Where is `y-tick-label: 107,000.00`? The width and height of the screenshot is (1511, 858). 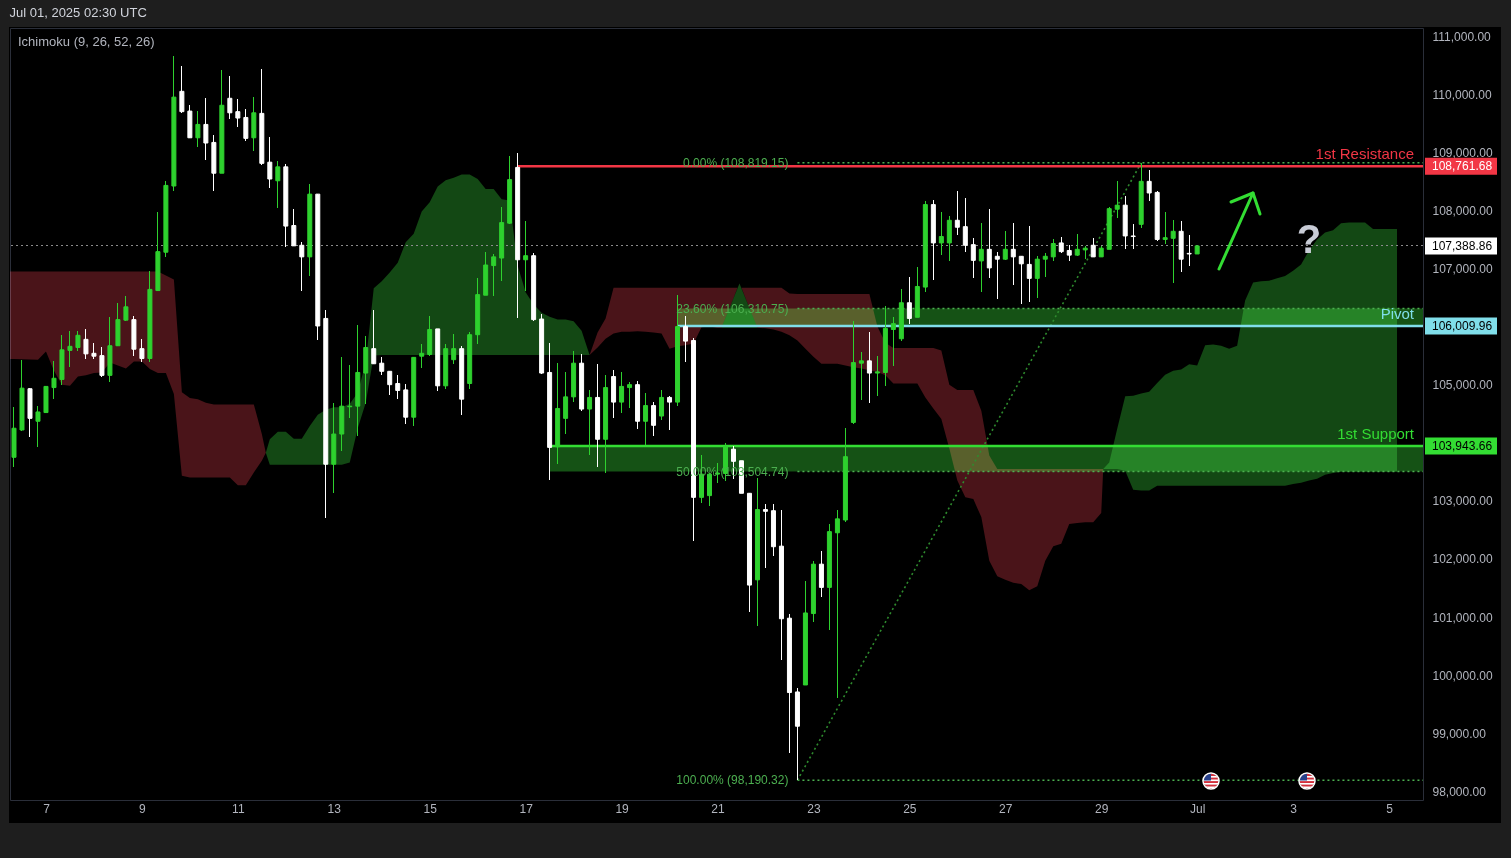
y-tick-label: 107,000.00 is located at coordinates (1462, 268).